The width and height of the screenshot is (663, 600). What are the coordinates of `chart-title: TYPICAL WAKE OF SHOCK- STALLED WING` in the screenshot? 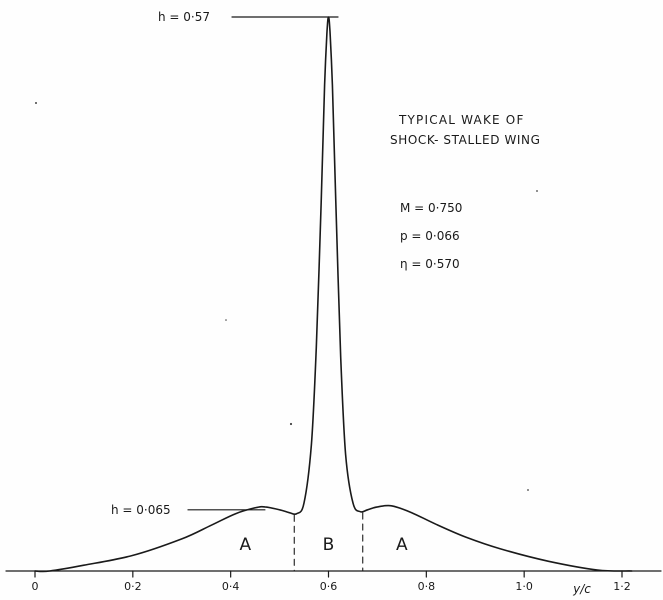 It's located at (465, 130).